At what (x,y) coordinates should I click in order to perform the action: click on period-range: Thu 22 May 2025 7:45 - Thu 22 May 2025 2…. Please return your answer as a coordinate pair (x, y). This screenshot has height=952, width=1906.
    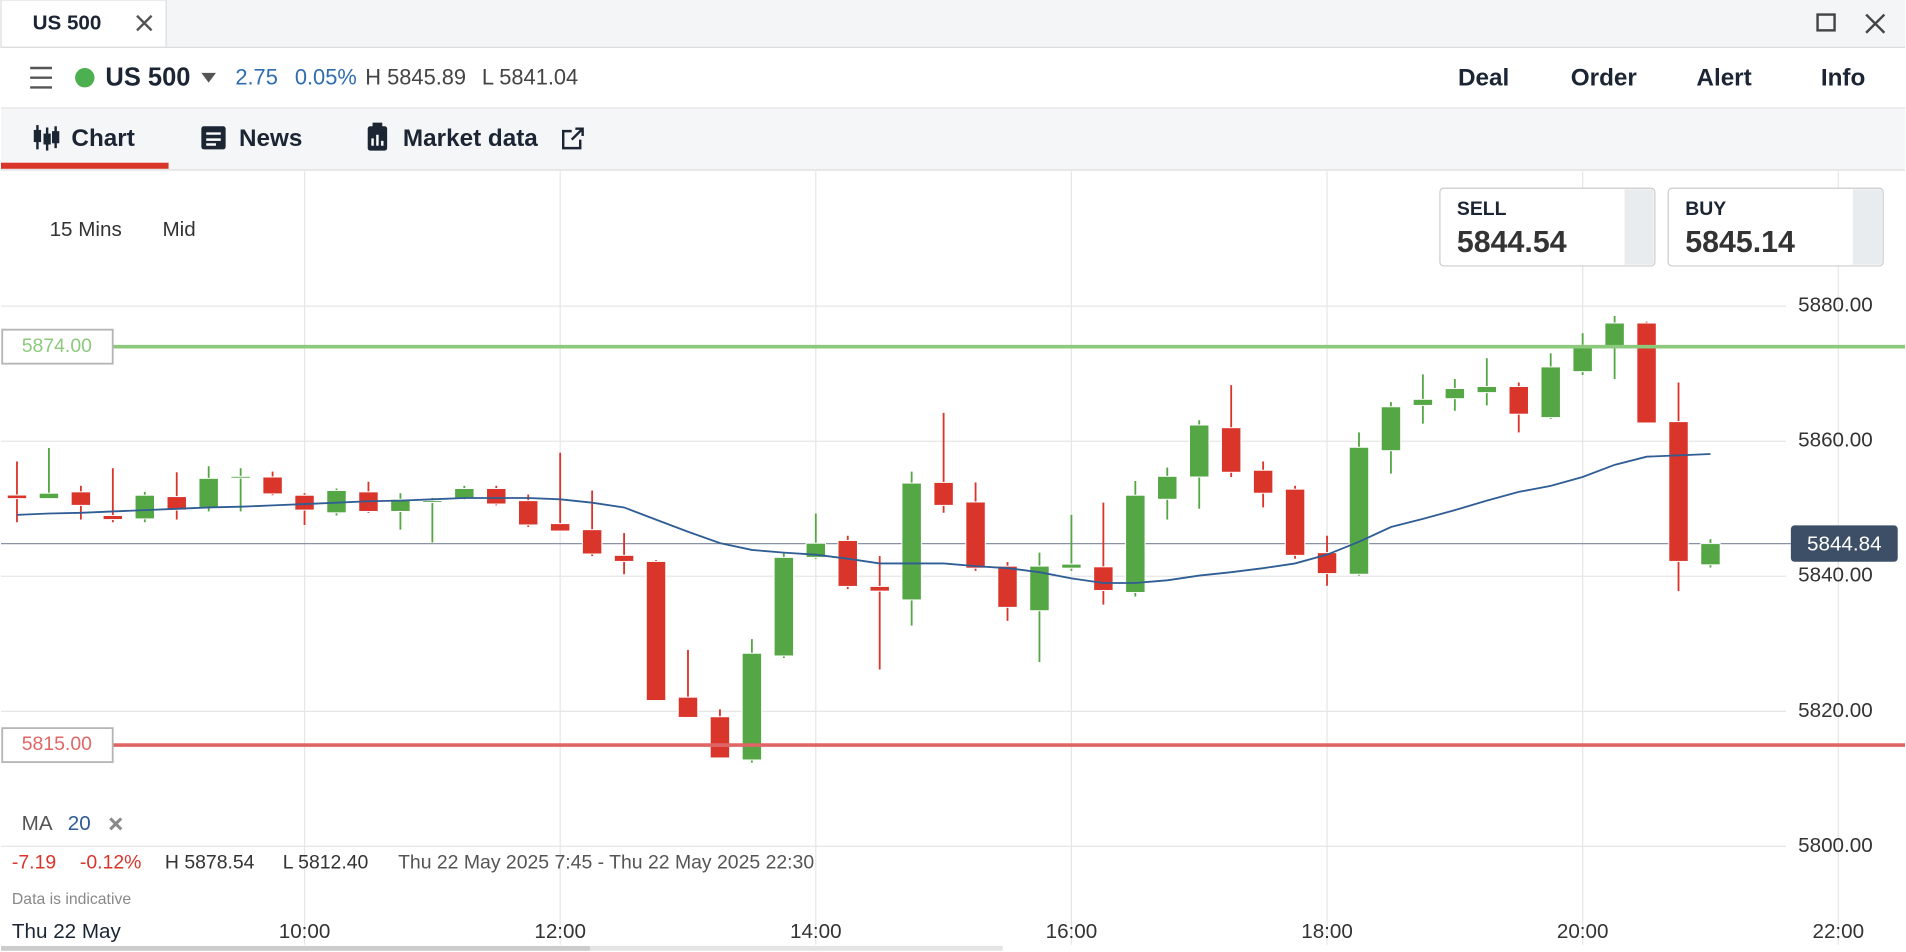
    Looking at the image, I should click on (606, 862).